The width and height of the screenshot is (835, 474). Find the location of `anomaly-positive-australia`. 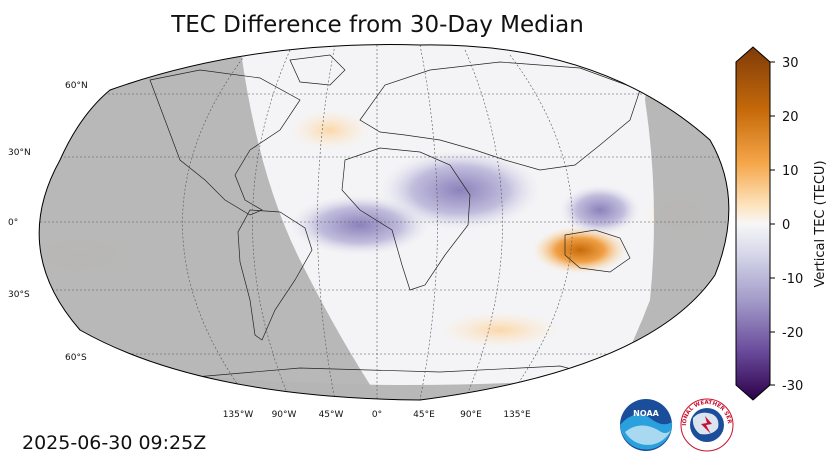

anomaly-positive-australia is located at coordinates (580, 250).